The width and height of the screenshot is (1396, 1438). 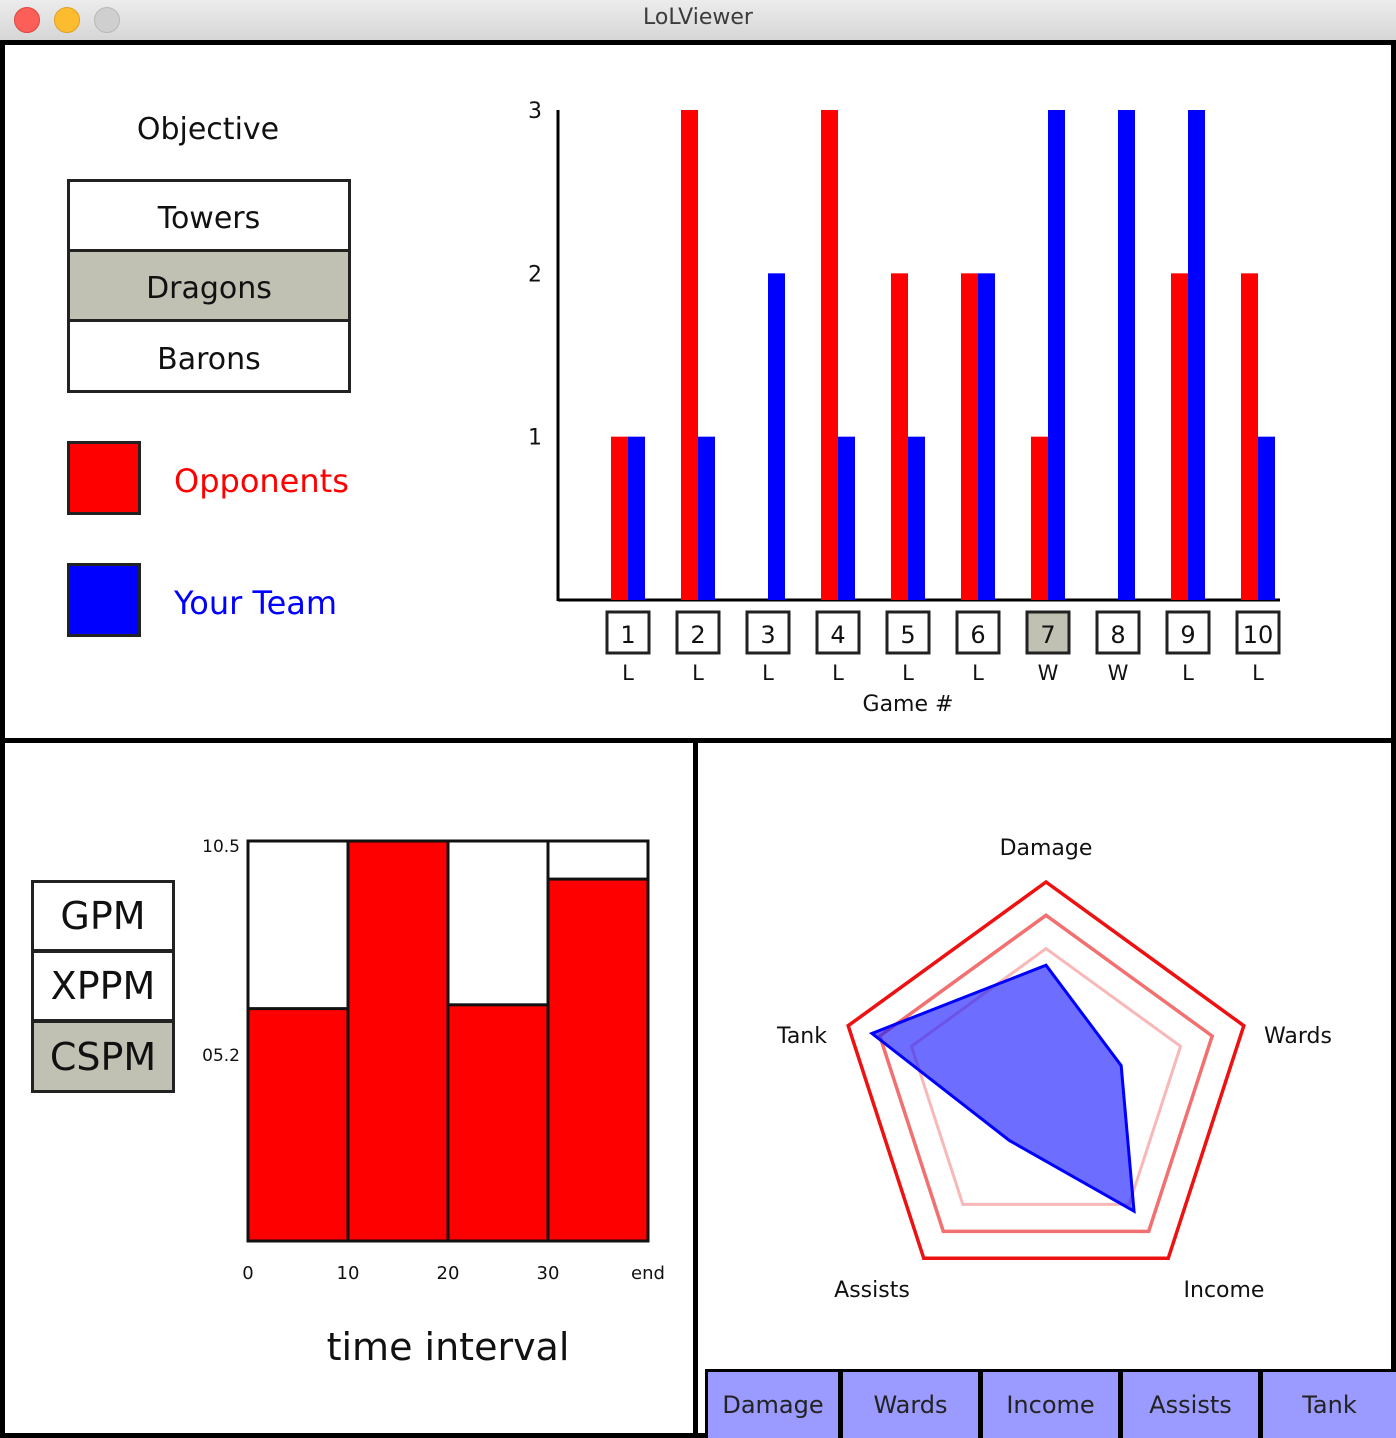 I want to click on title-bar: LoLViewer, so click(x=698, y=20).